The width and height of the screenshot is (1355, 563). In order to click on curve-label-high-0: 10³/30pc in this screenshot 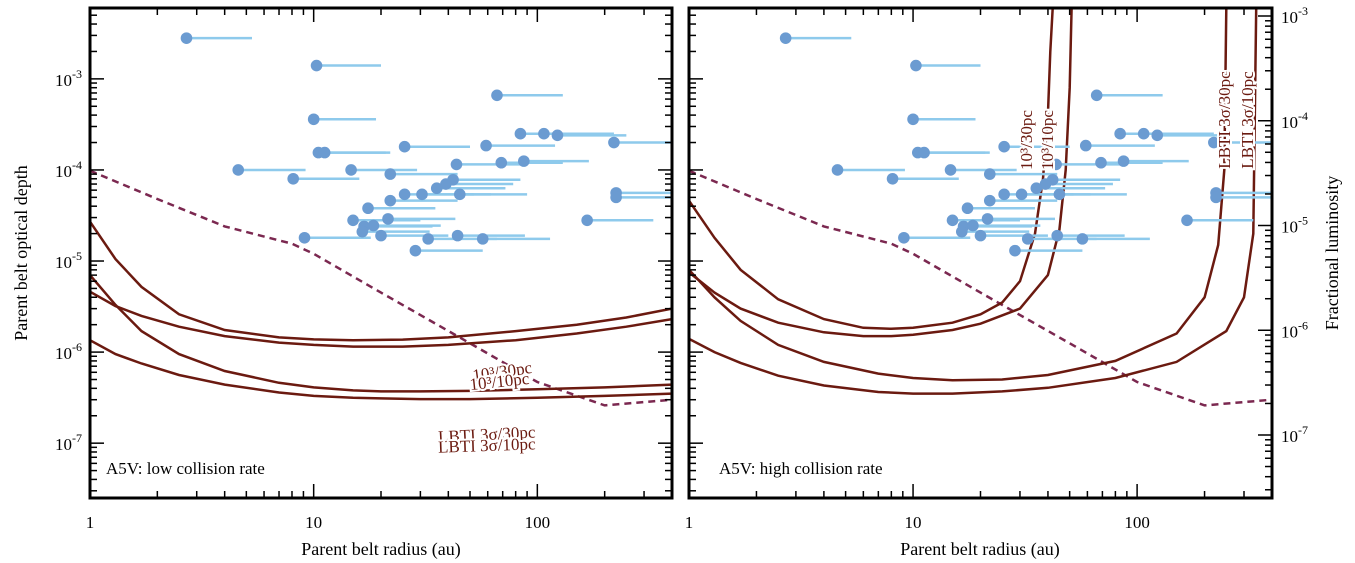, I will do `click(1026, 140)`.